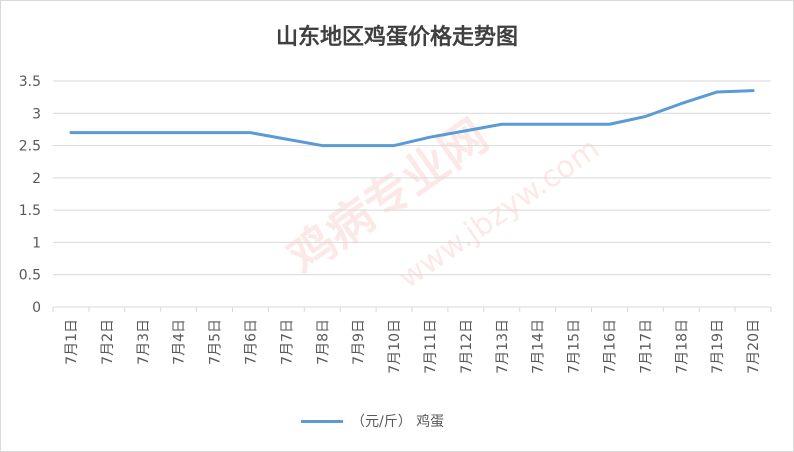  I want to click on x-tick-label: 7月1日, so click(72, 342).